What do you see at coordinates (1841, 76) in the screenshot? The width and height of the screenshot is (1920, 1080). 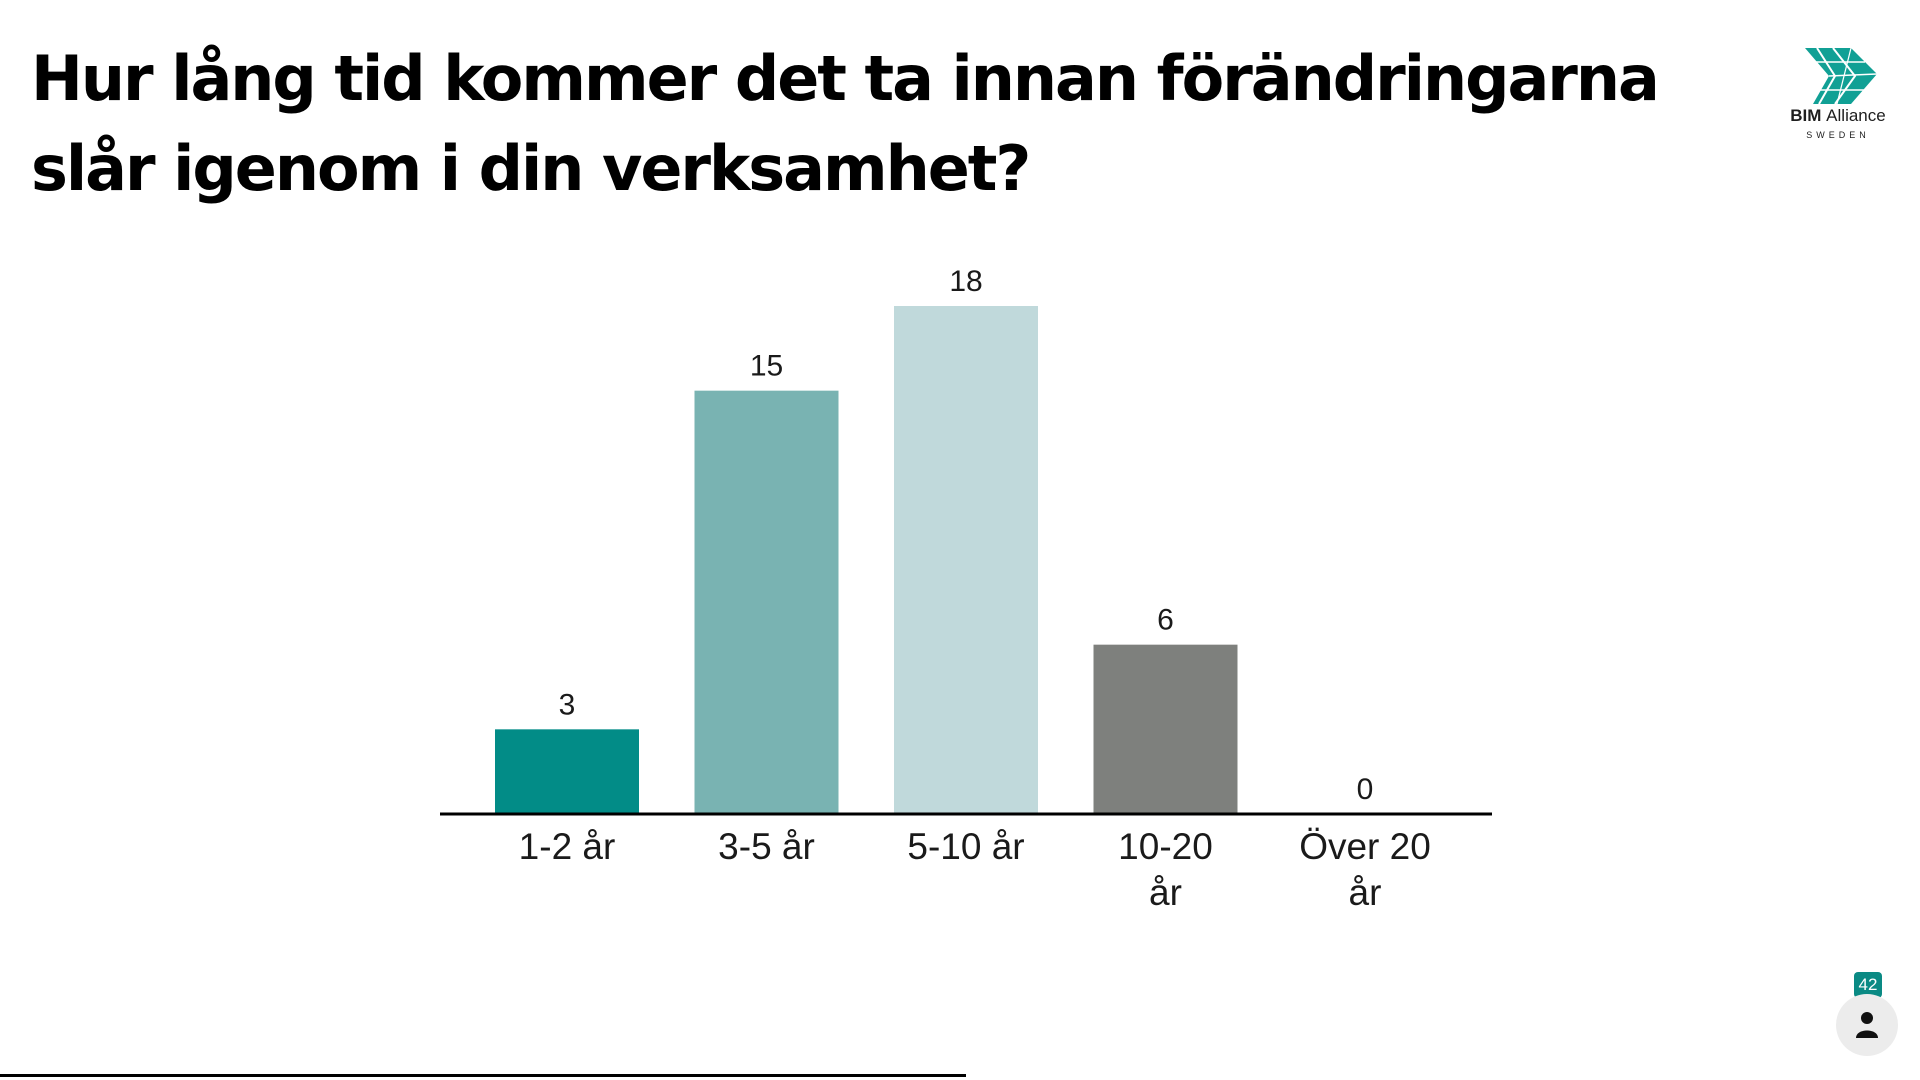 I see `bim-alliance-logo-icon` at bounding box center [1841, 76].